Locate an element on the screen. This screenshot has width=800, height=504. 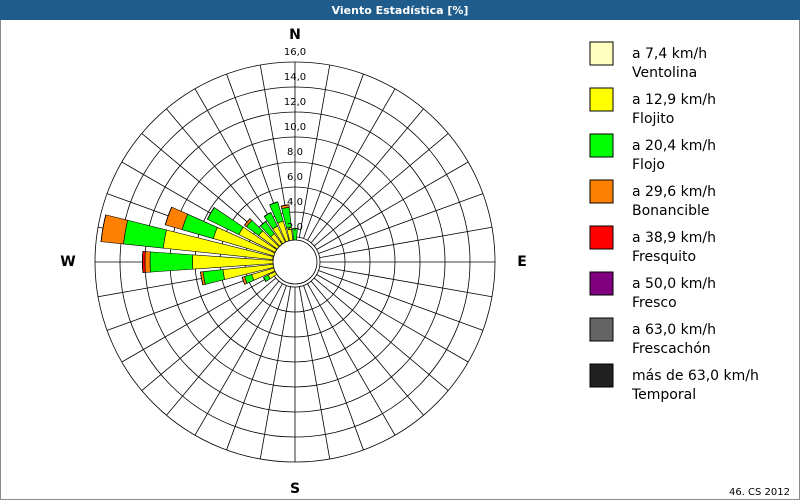
legend-description: Flojito is located at coordinates (653, 119).